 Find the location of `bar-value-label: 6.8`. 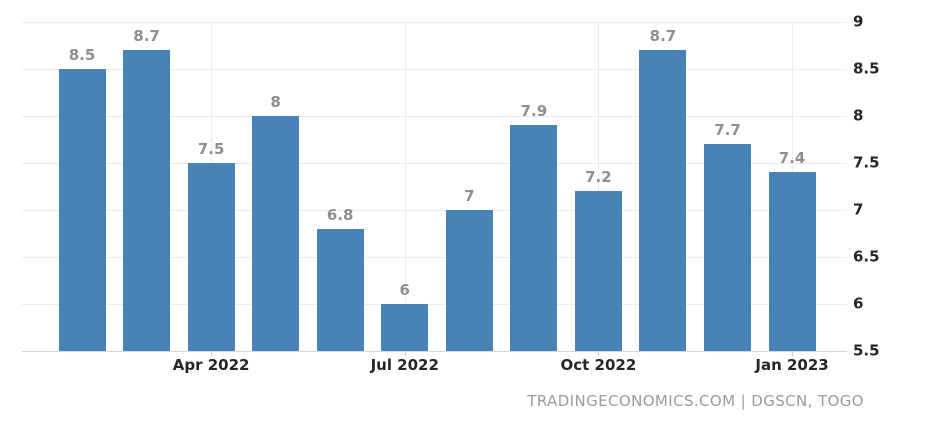

bar-value-label: 6.8 is located at coordinates (340, 214).